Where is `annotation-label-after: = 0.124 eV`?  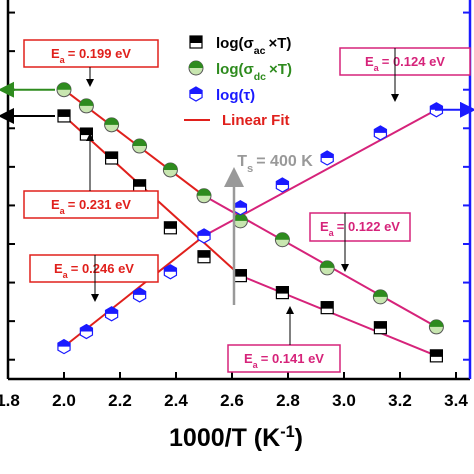
annotation-label-after: = 0.124 eV is located at coordinates (414, 61).